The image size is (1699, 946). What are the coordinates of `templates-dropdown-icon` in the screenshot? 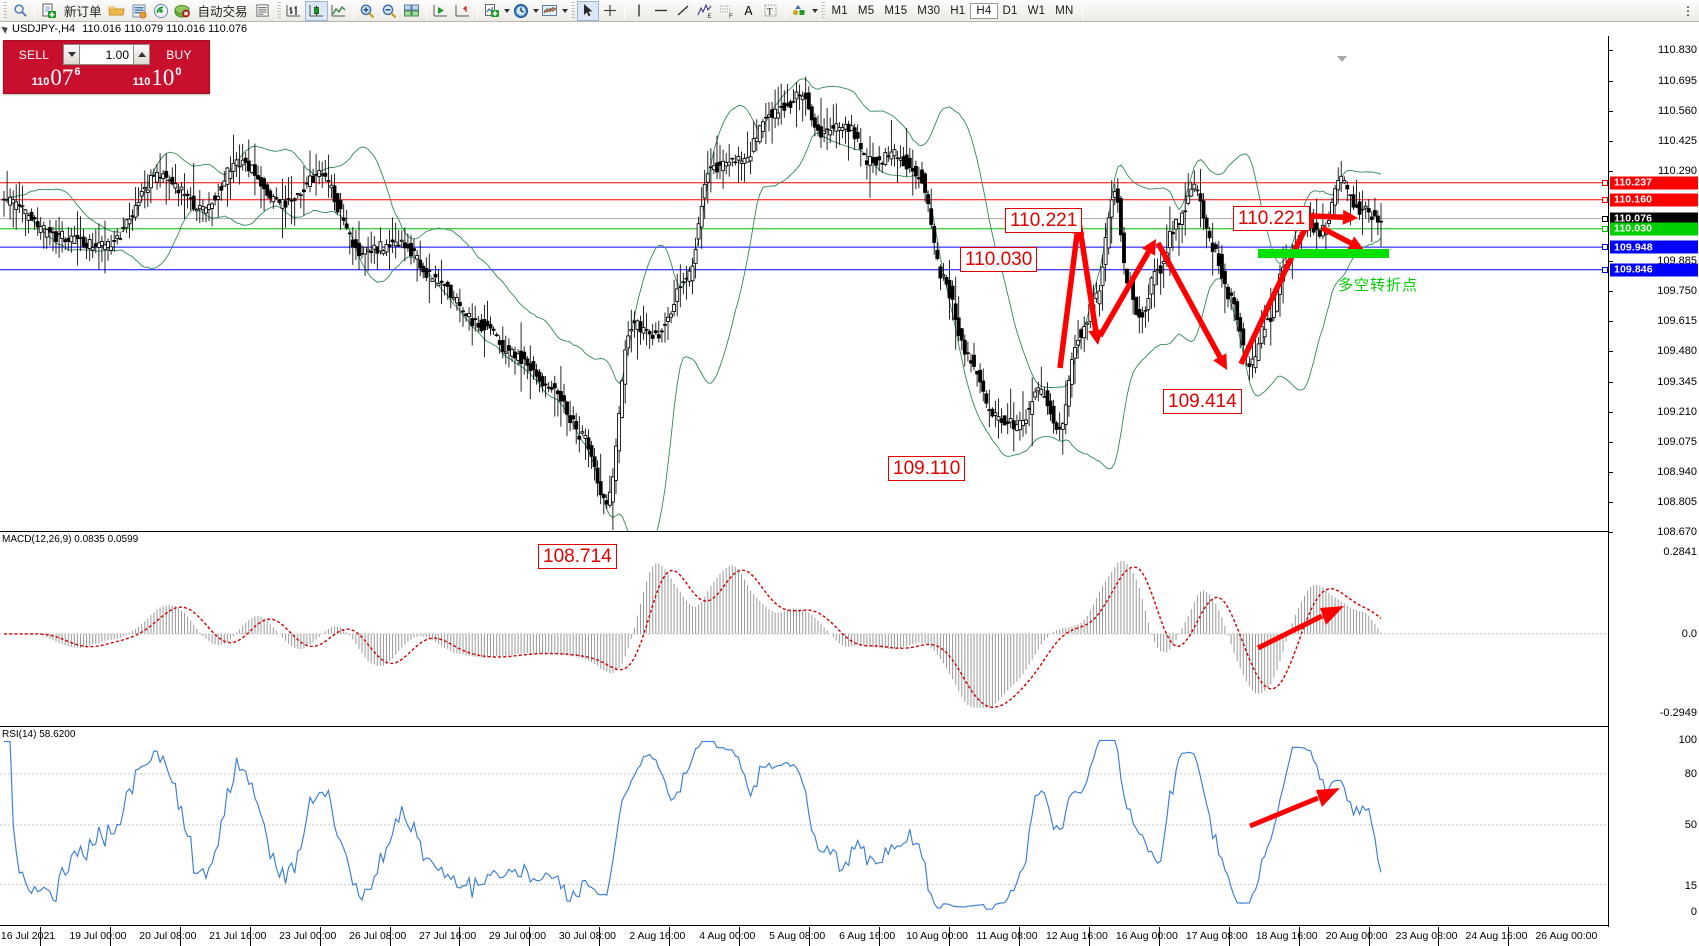 It's located at (564, 10).